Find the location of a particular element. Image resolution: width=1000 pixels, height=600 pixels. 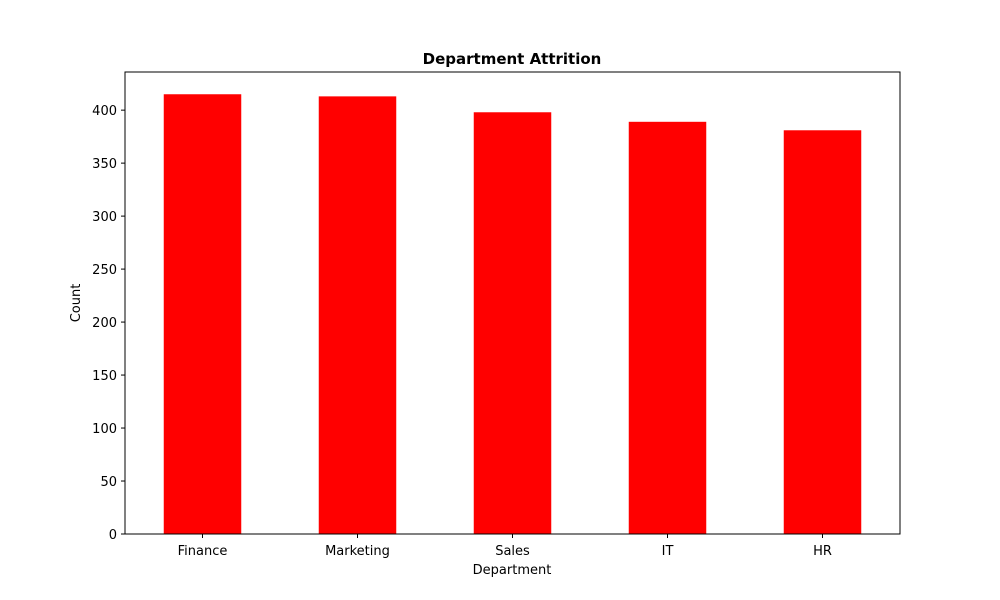

y-tick-label: 400 is located at coordinates (104, 111).